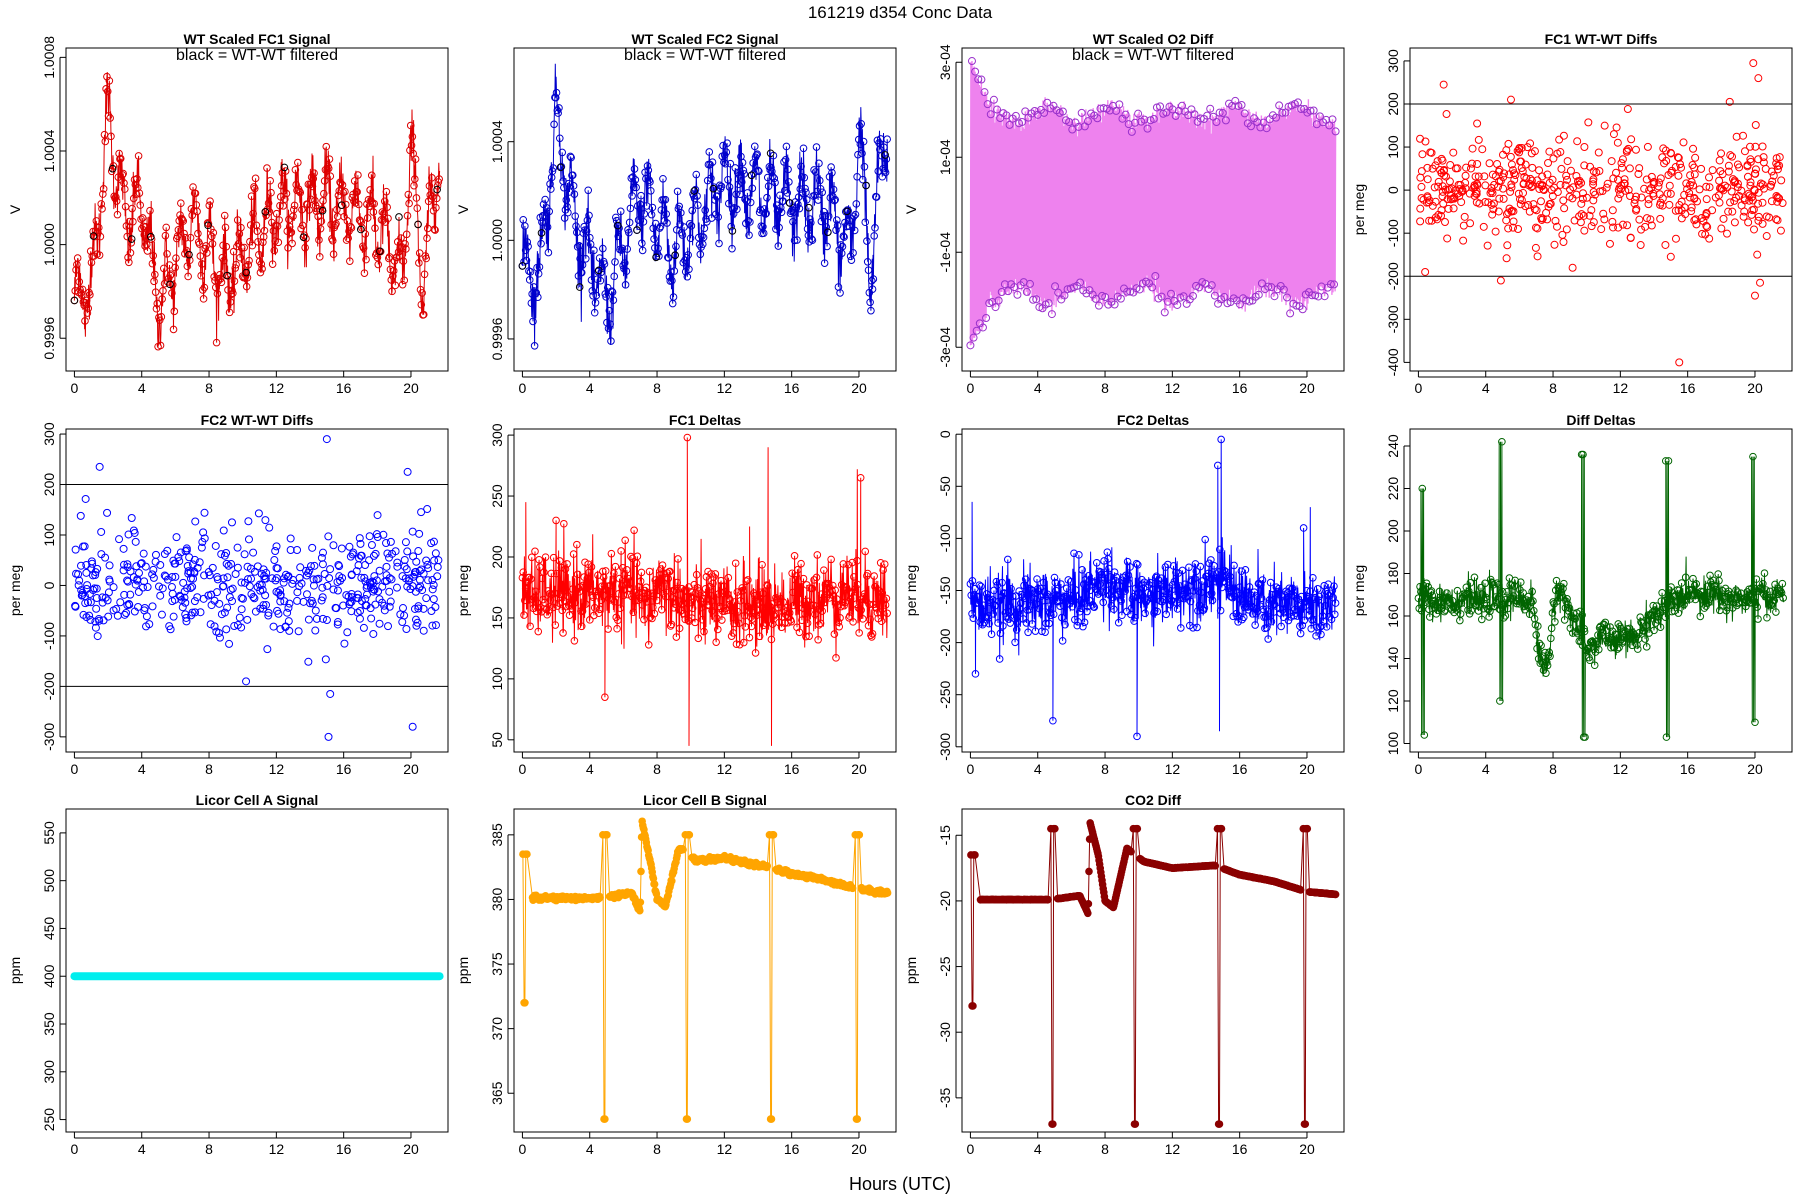 The height and width of the screenshot is (1200, 1800). Describe the element at coordinates (1601, 213) in the screenshot. I see `p4-data` at that location.